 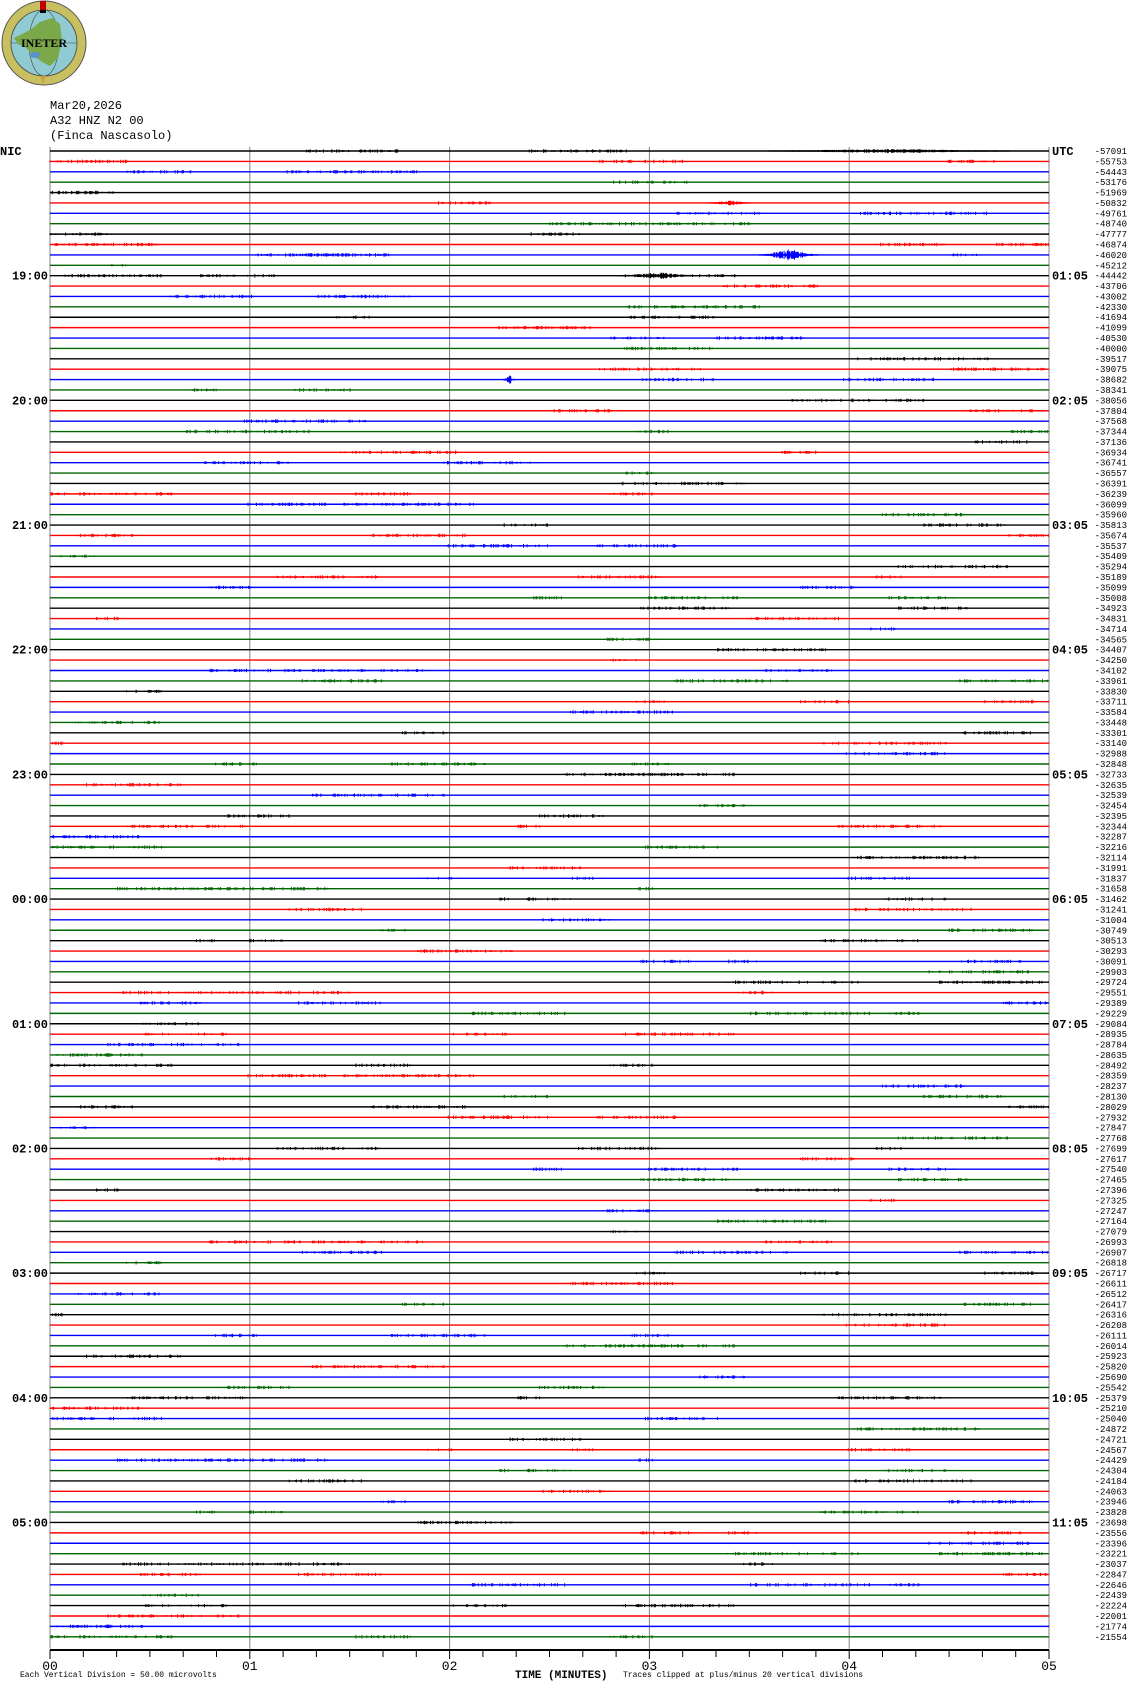 What do you see at coordinates (1111, 318) in the screenshot?
I see `trace-offset-label: -41694` at bounding box center [1111, 318].